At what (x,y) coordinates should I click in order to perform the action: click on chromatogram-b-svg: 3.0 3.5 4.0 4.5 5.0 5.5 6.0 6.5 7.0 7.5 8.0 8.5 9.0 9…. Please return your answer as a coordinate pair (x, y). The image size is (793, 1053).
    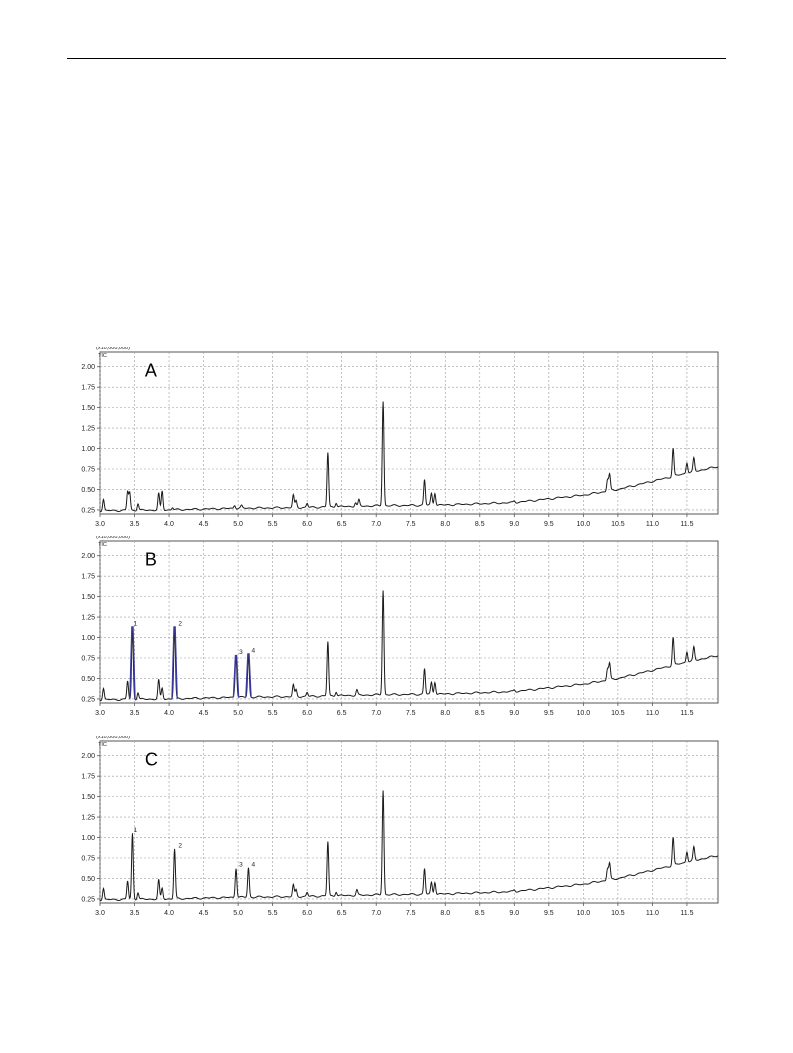
    Looking at the image, I should click on (400, 626).